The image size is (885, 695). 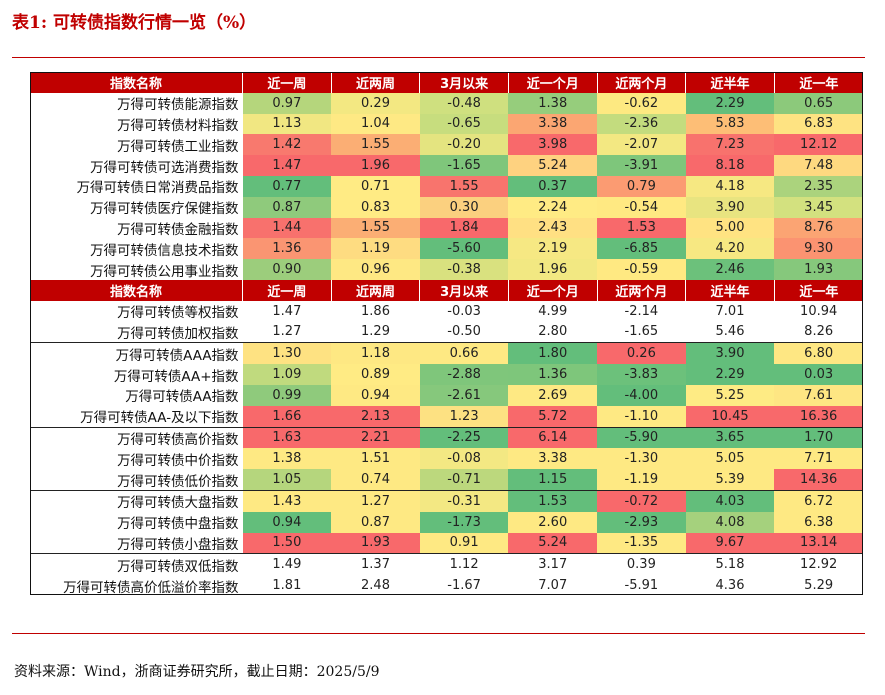 I want to click on value-cell: 7.61, so click(x=818, y=395).